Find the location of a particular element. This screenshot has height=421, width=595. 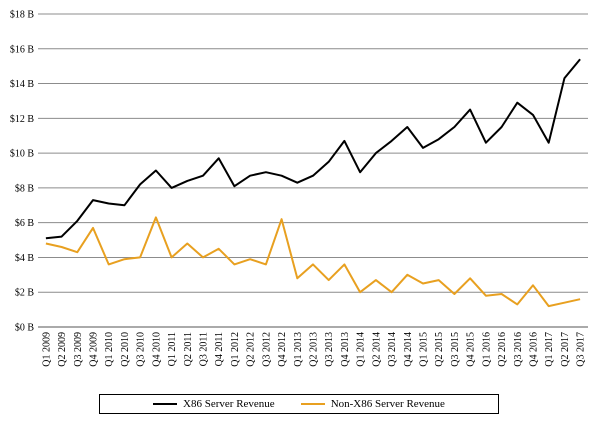

legend-swatch-non-x86 is located at coordinates (312, 404).